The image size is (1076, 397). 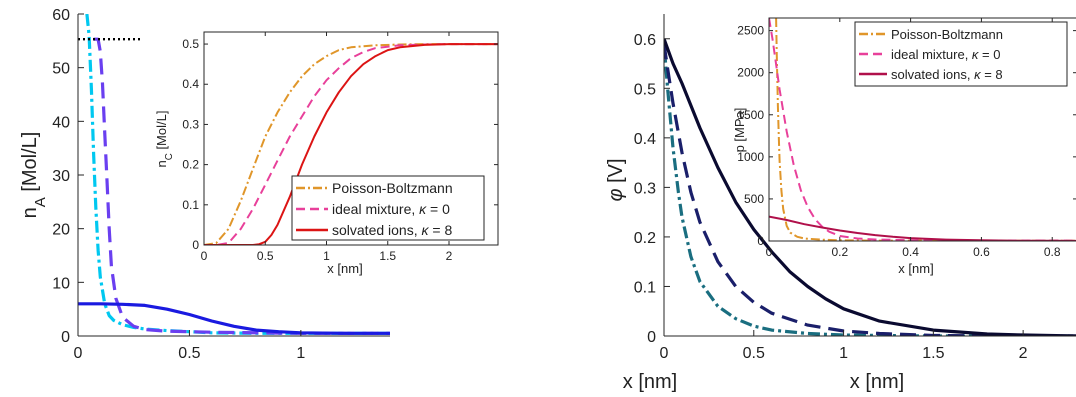 I want to click on axes-box, so click(x=351, y=138).